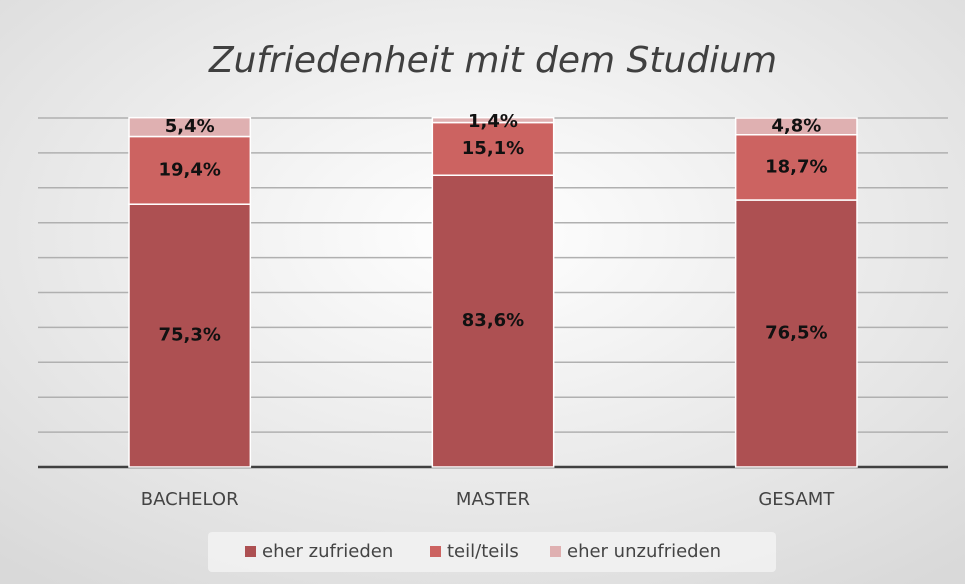 The width and height of the screenshot is (965, 584). I want to click on data-label: 4,8%, so click(796, 125).